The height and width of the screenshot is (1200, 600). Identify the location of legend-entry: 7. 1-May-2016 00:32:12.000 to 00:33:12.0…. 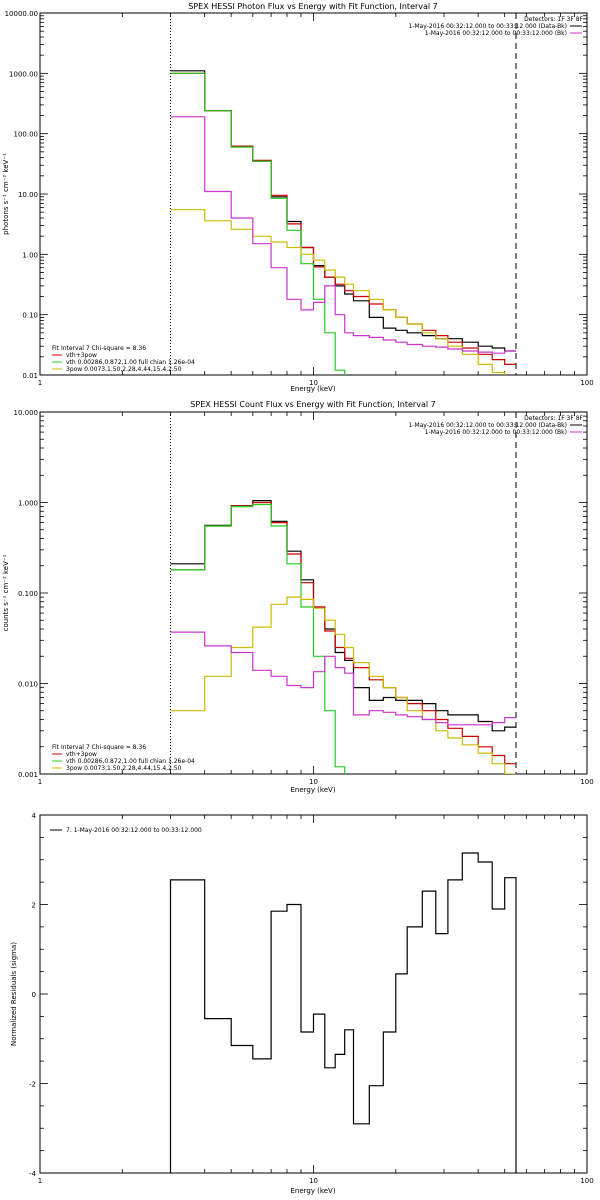
(134, 830).